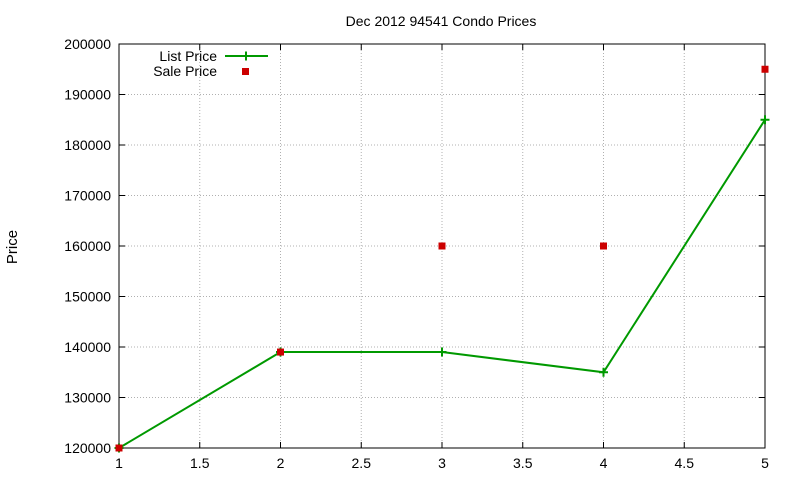 This screenshot has width=800, height=480. Describe the element at coordinates (441, 21) in the screenshot. I see `chart-title: Dec 2012 94541 Condo Prices` at that location.